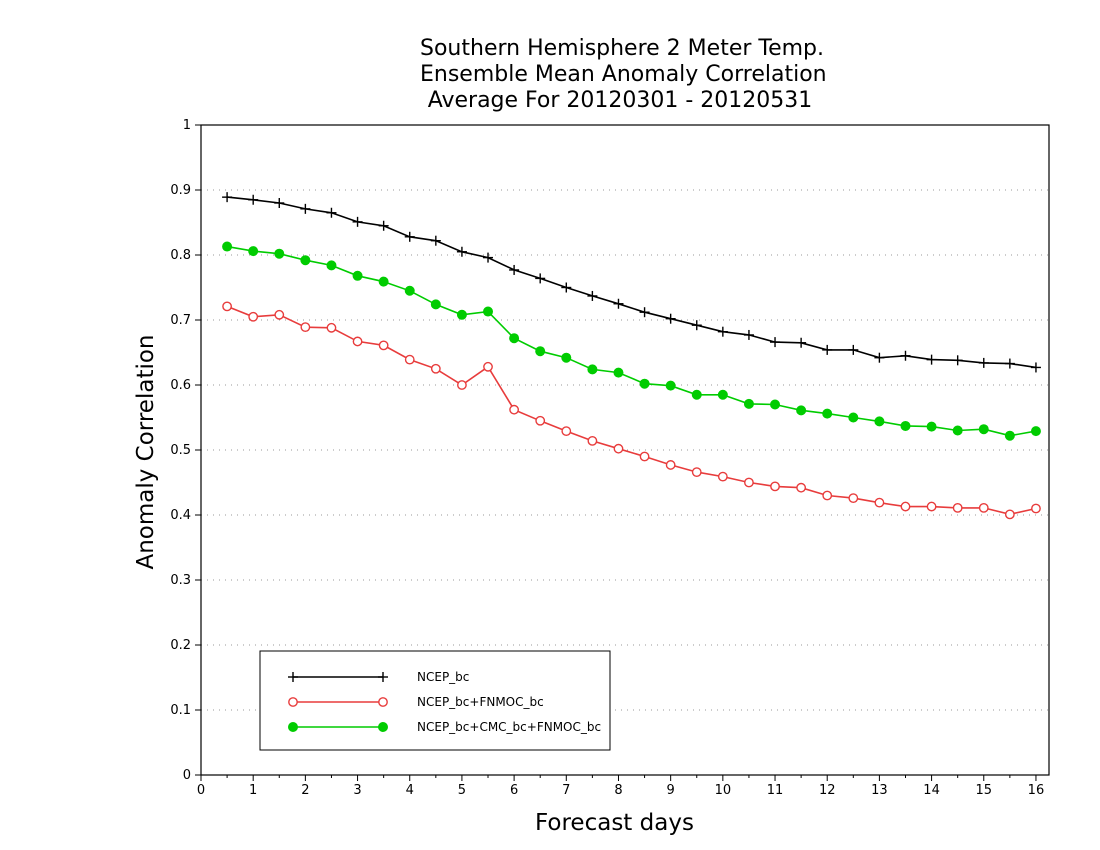 This screenshot has height=850, width=1100. What do you see at coordinates (443, 677) in the screenshot?
I see `legend-label: NCEP_bc` at bounding box center [443, 677].